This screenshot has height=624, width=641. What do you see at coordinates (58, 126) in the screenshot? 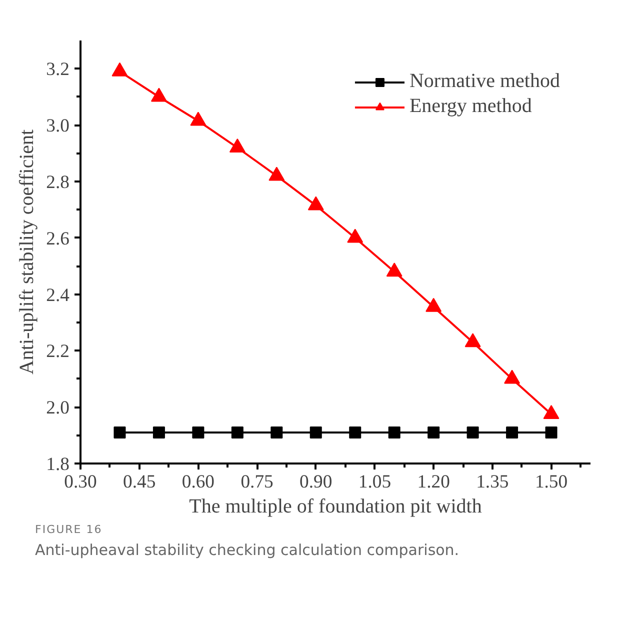
I see `y-tick-label: 3.0` at bounding box center [58, 126].